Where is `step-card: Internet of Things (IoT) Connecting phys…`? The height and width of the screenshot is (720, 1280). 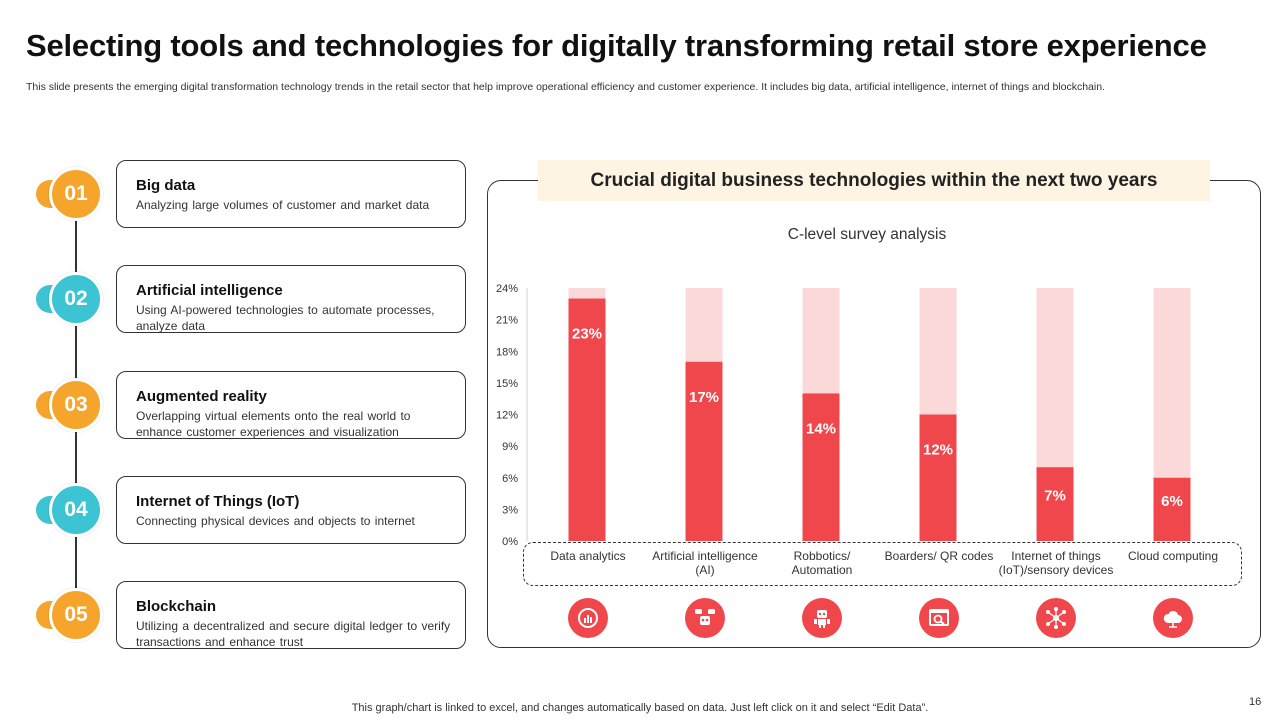
step-card: Internet of Things (IoT) Connecting phys… is located at coordinates (291, 510).